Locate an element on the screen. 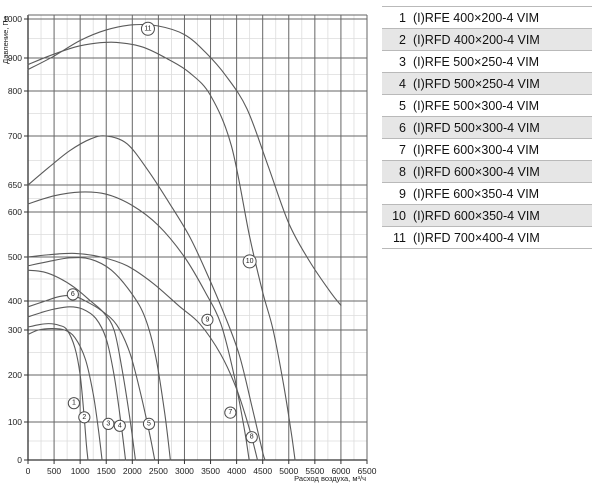  x-tick-label: 1500 is located at coordinates (106, 471).